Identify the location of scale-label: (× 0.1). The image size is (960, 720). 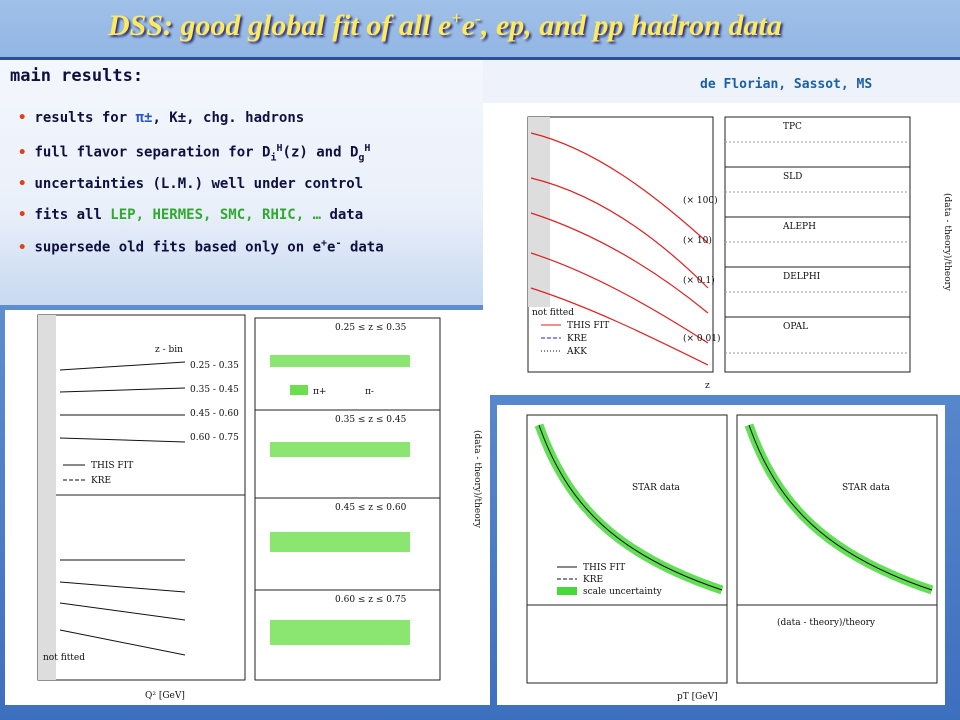
(699, 280).